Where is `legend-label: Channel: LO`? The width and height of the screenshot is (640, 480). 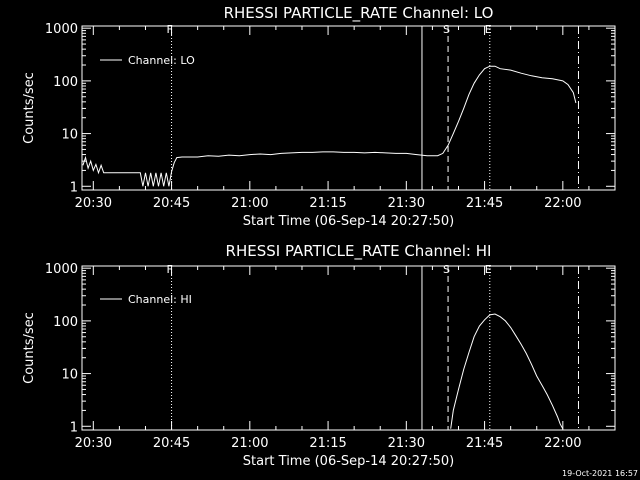
legend-label: Channel: LO is located at coordinates (161, 60).